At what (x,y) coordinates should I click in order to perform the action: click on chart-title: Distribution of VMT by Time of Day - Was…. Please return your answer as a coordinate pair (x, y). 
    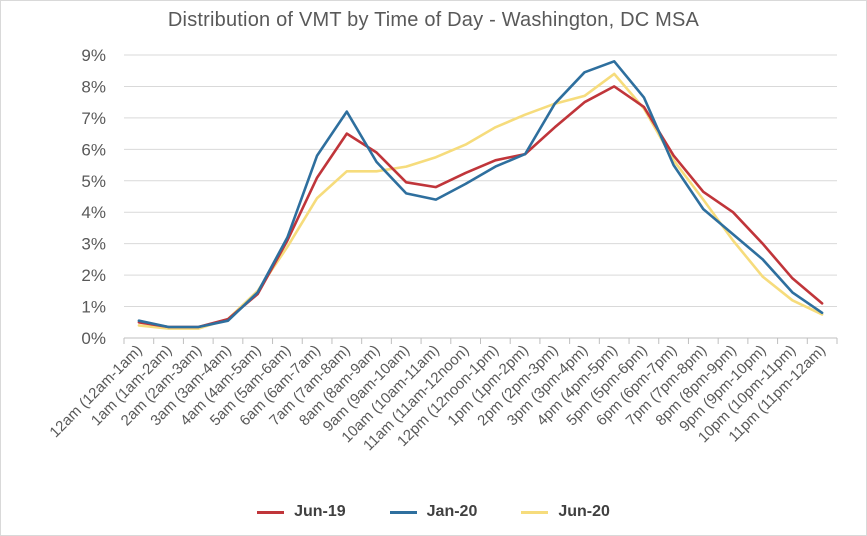
    Looking at the image, I should click on (433, 20).